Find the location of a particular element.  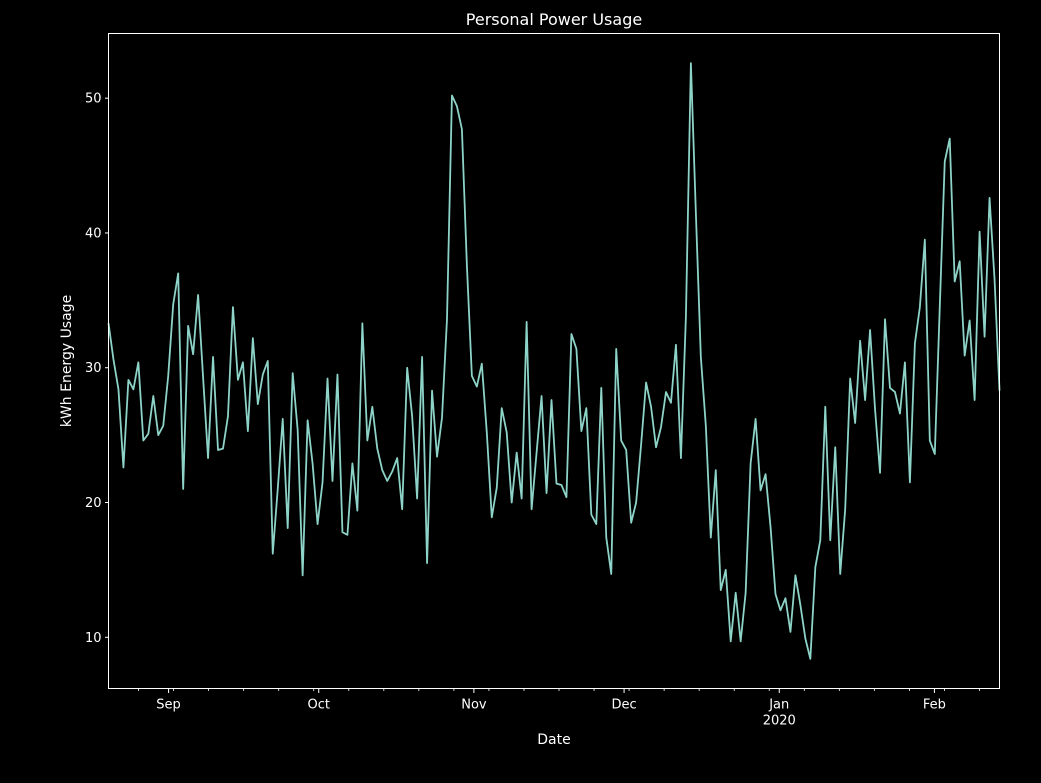

y-tick-label: 40 is located at coordinates (93, 233).